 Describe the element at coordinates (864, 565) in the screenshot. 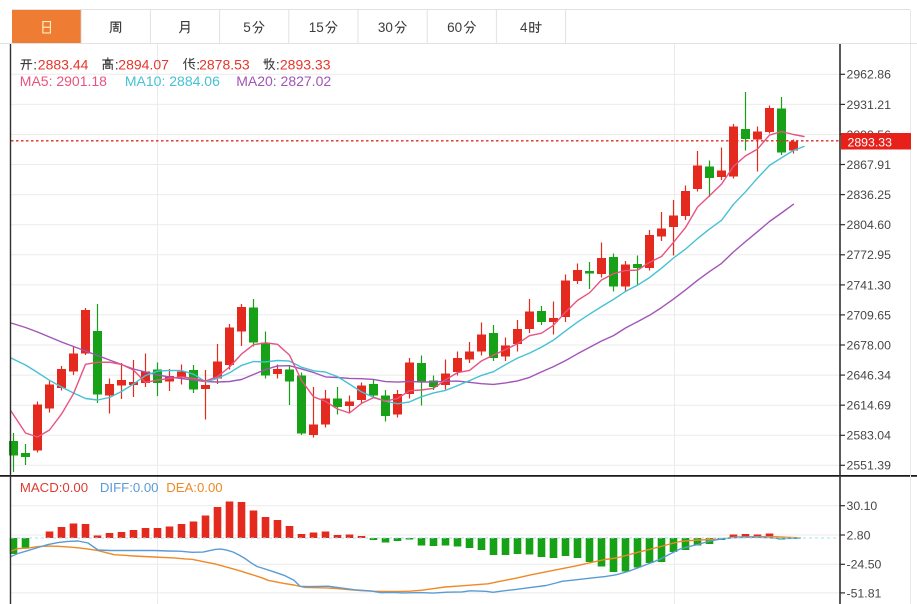

I see `svg-text: -24.50` at that location.